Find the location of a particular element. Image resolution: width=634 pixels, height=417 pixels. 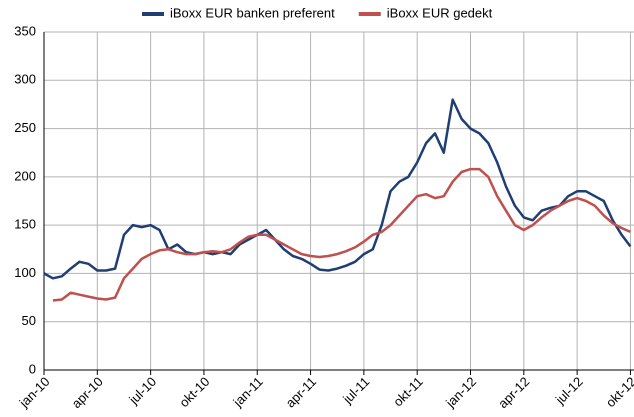

x-tick-label: jan-10 is located at coordinates (34, 392).